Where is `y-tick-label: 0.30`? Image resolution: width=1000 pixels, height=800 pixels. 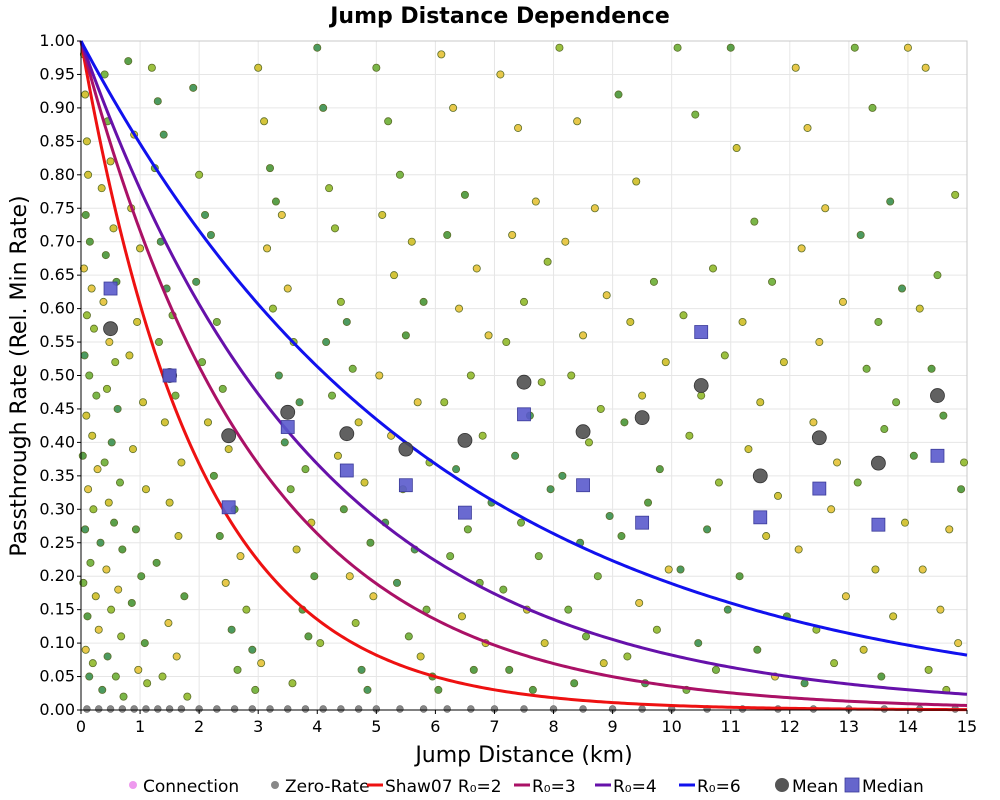 y-tick-label: 0.30 is located at coordinates (57, 508).